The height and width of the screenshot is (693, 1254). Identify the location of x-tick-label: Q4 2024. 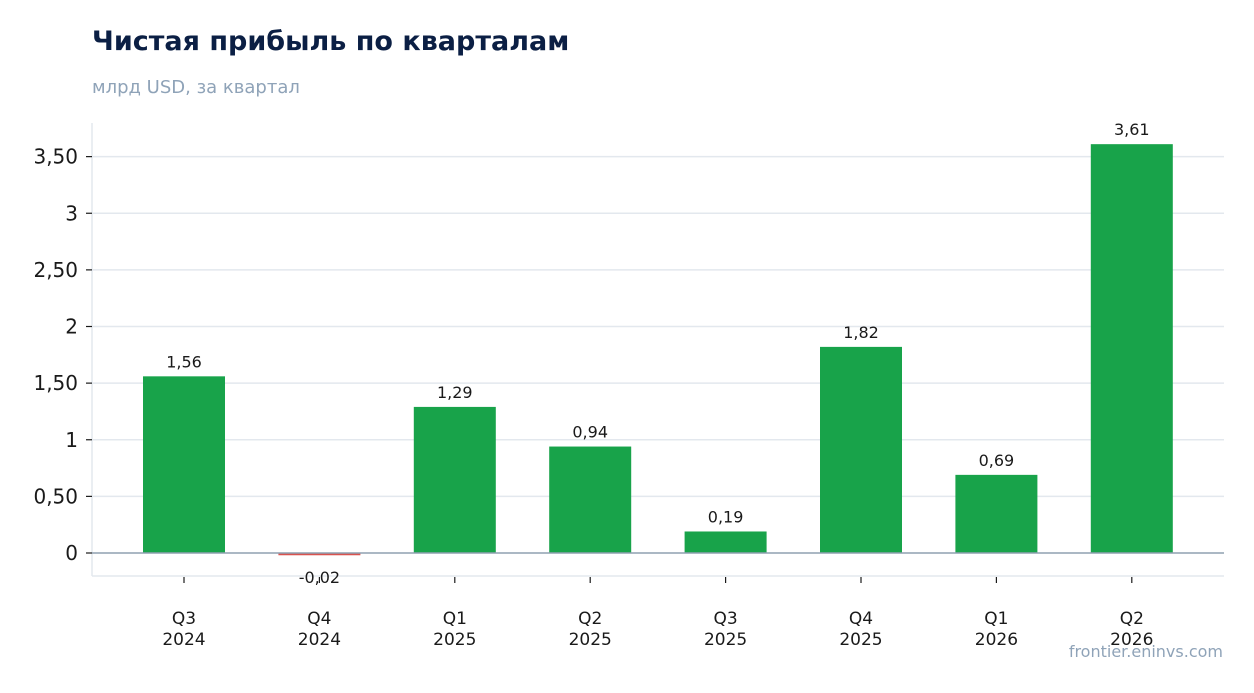
(319, 629).